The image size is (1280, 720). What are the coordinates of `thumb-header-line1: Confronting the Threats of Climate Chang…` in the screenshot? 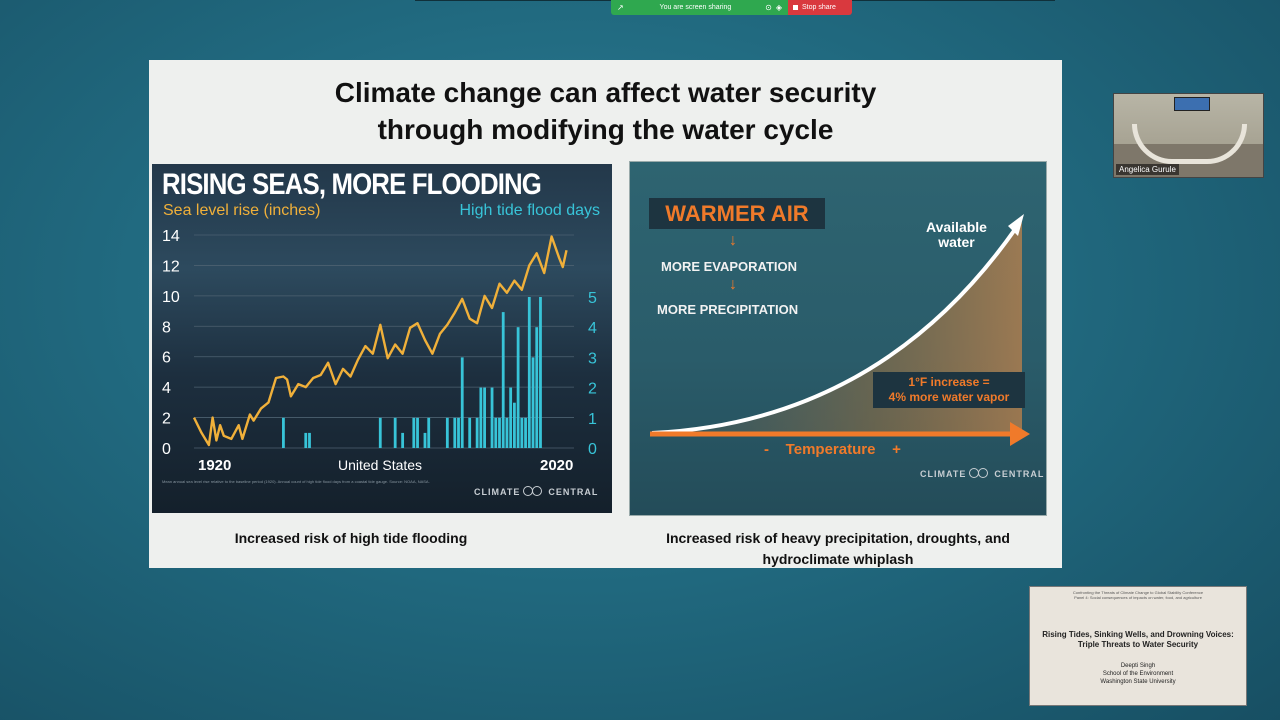 It's located at (1138, 592).